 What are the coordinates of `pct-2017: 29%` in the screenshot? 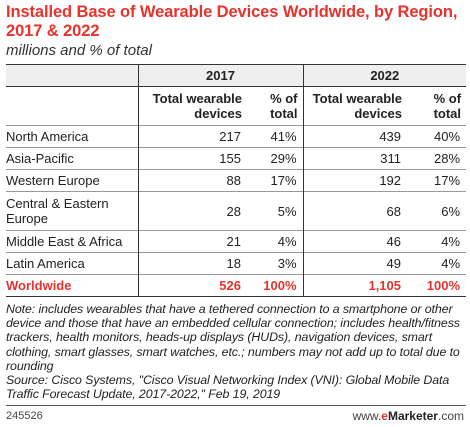 It's located at (275, 158).